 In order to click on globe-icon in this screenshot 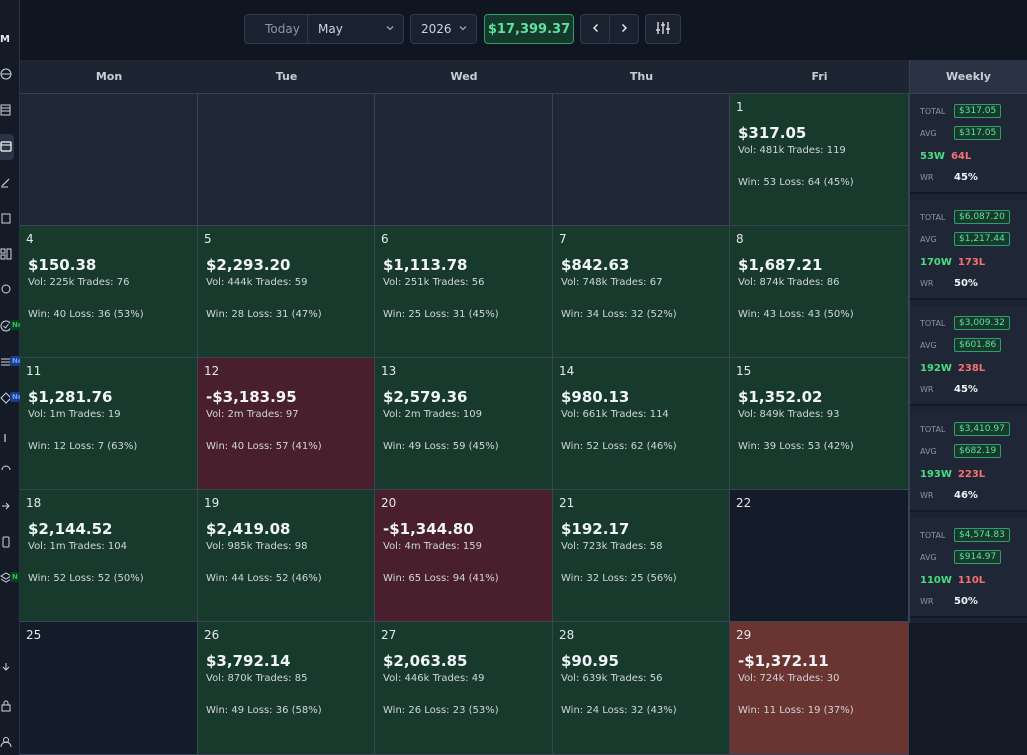, I will do `click(6, 74)`.